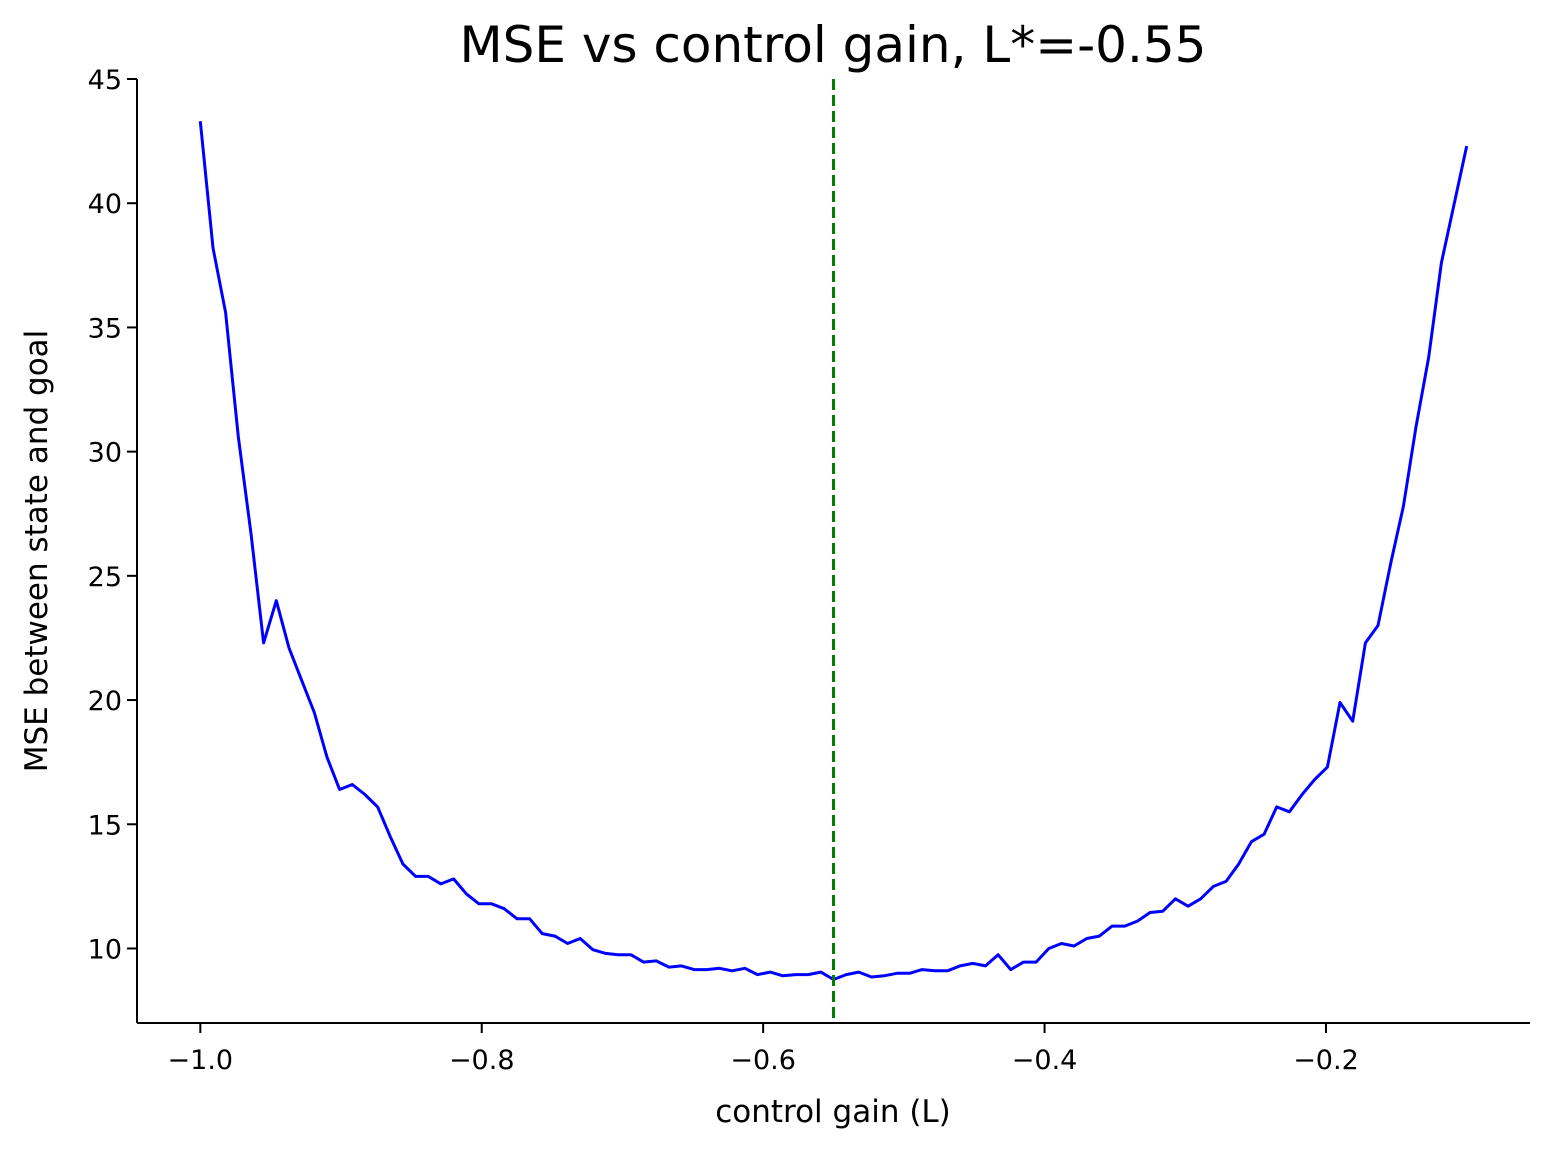 The image size is (1550, 1150). What do you see at coordinates (1326, 1060) in the screenshot?
I see `x-tick-label: −0.2` at bounding box center [1326, 1060].